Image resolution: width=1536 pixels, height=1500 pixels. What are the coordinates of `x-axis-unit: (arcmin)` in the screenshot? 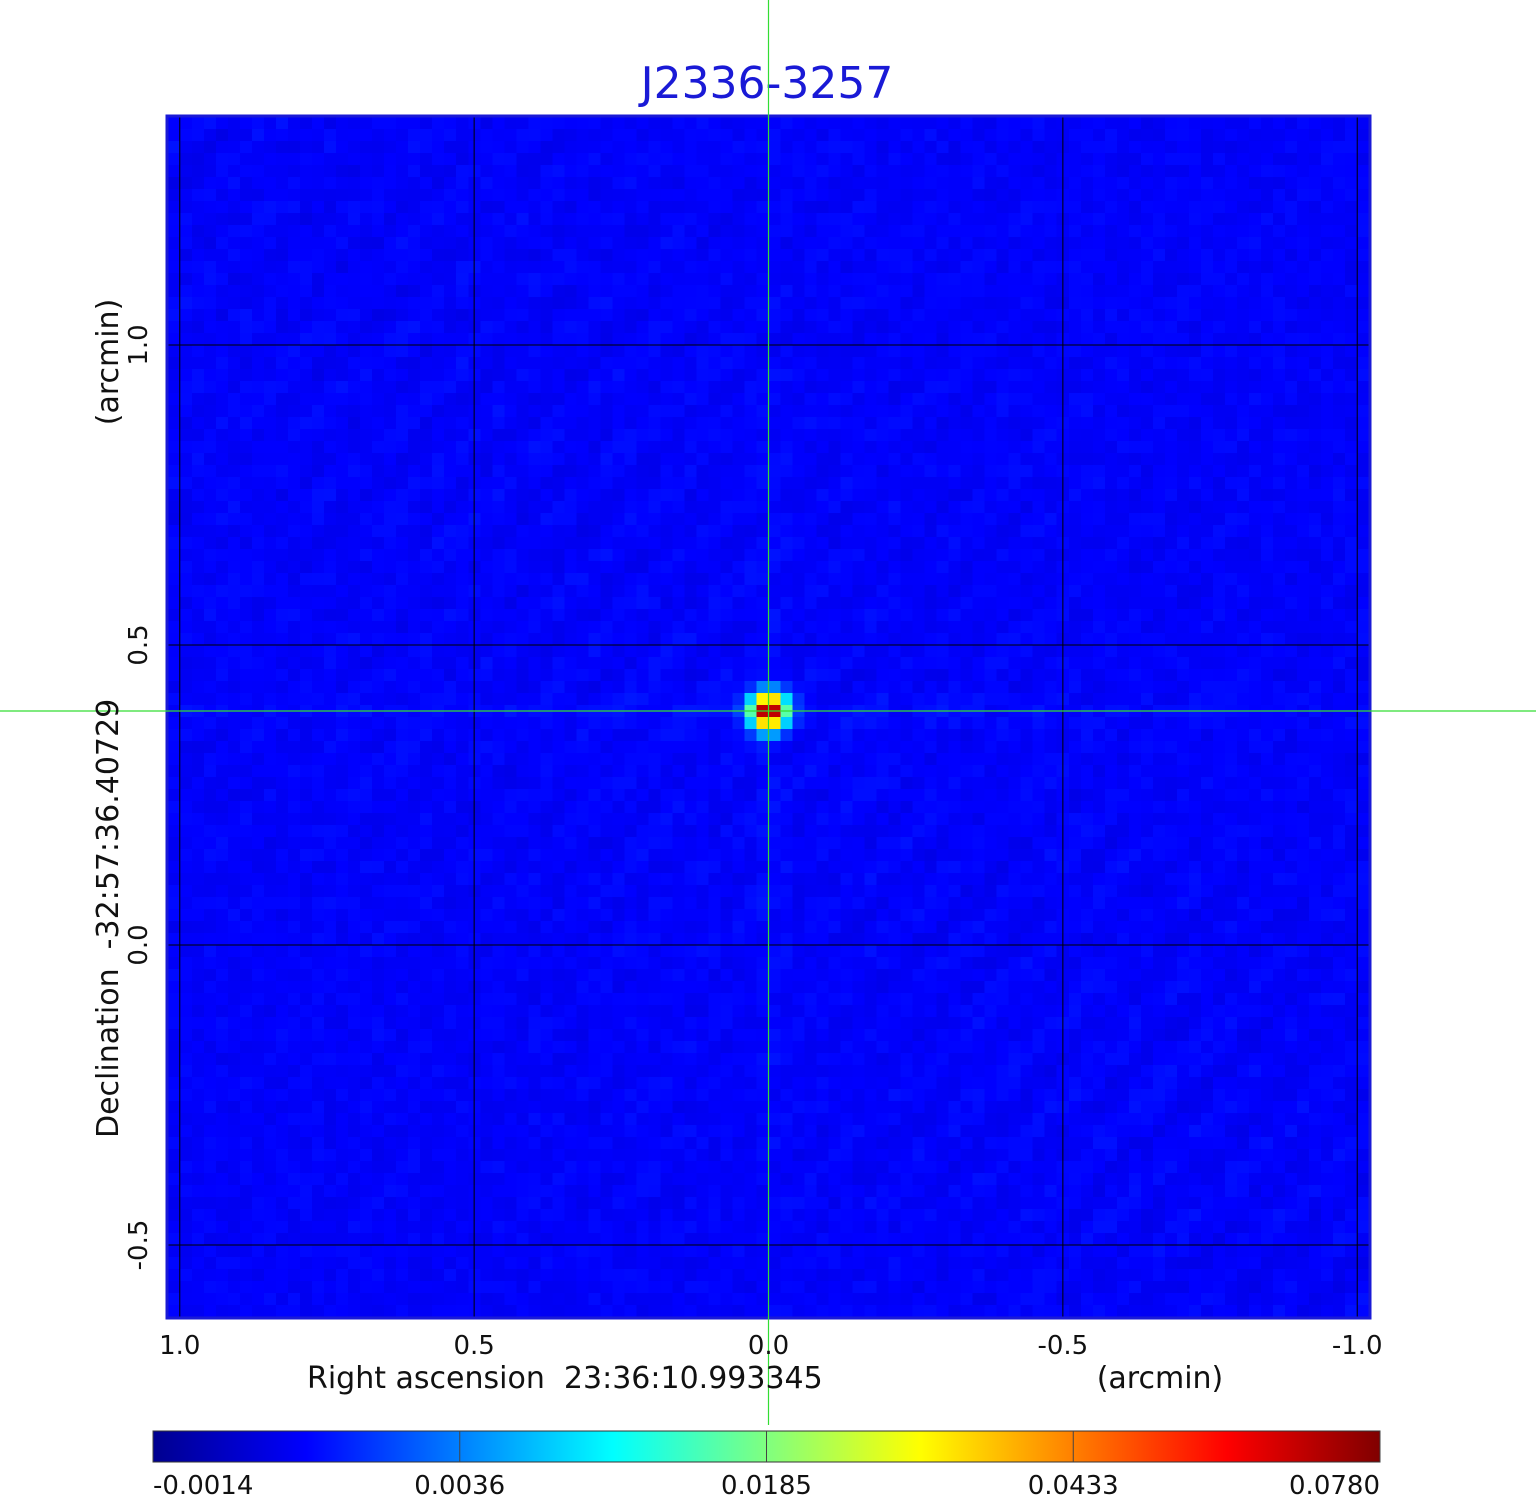 It's located at (1160, 1378).